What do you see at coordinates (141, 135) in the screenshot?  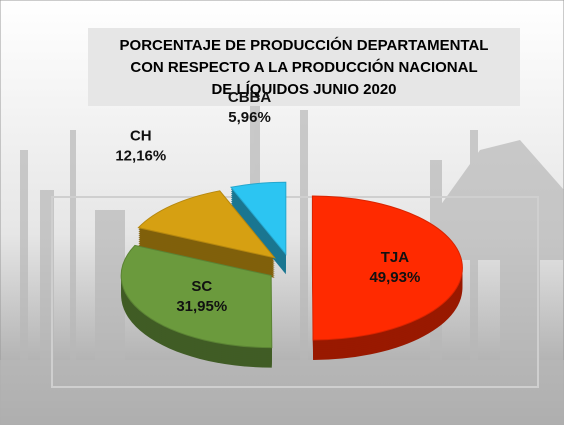 I see `slice-label: CH` at bounding box center [141, 135].